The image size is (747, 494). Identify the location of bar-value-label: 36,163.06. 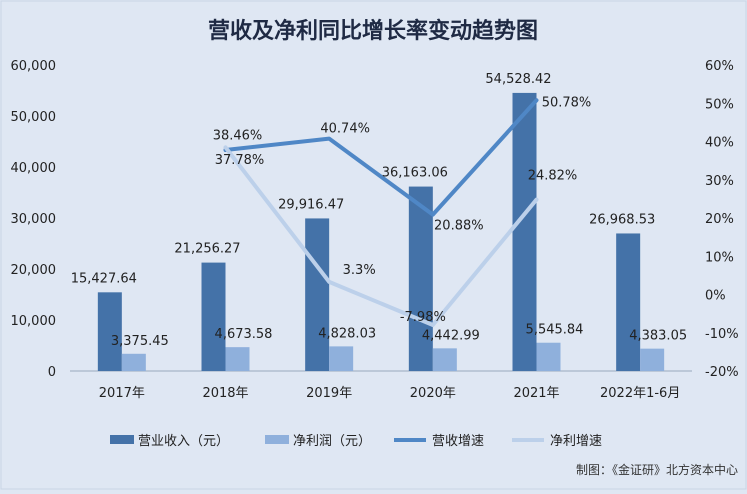
(415, 173).